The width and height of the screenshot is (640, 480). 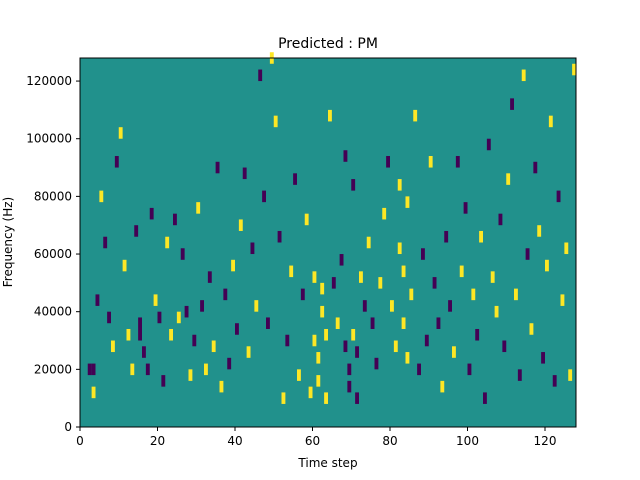 What do you see at coordinates (545, 441) in the screenshot?
I see `x-tick-label: 120` at bounding box center [545, 441].